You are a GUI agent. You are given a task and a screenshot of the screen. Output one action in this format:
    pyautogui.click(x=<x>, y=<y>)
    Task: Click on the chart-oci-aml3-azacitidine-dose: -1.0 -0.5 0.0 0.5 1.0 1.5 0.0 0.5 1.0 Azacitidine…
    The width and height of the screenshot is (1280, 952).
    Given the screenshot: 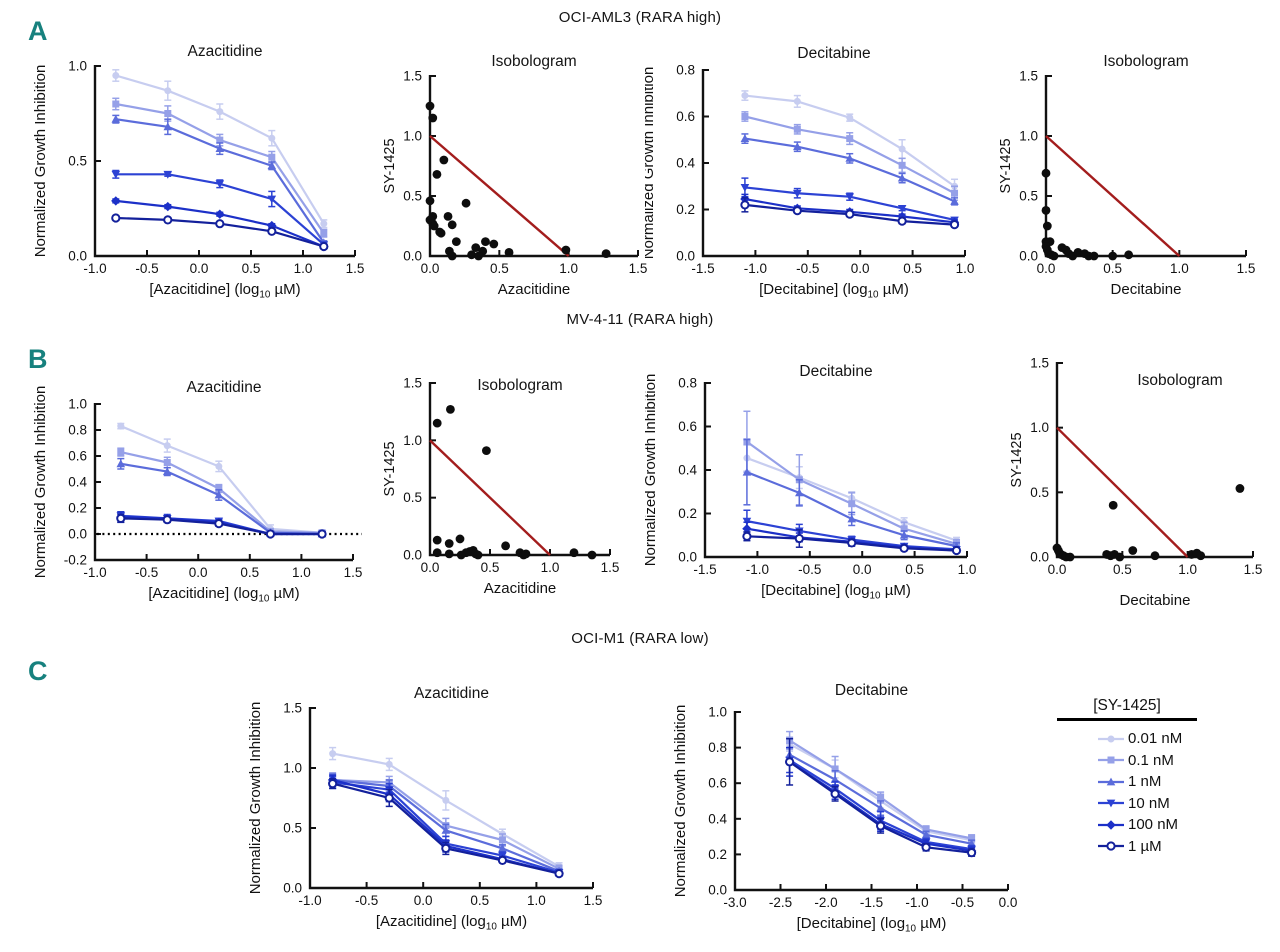 What is the action you would take?
    pyautogui.click(x=196, y=176)
    